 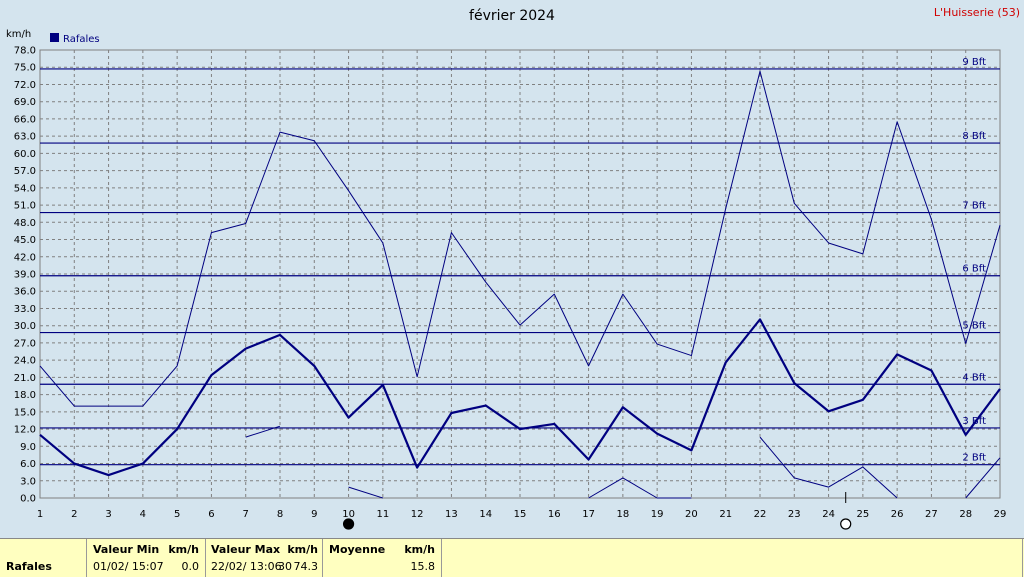 What do you see at coordinates (588, 514) in the screenshot?
I see `x-tick-label: 17` at bounding box center [588, 514].